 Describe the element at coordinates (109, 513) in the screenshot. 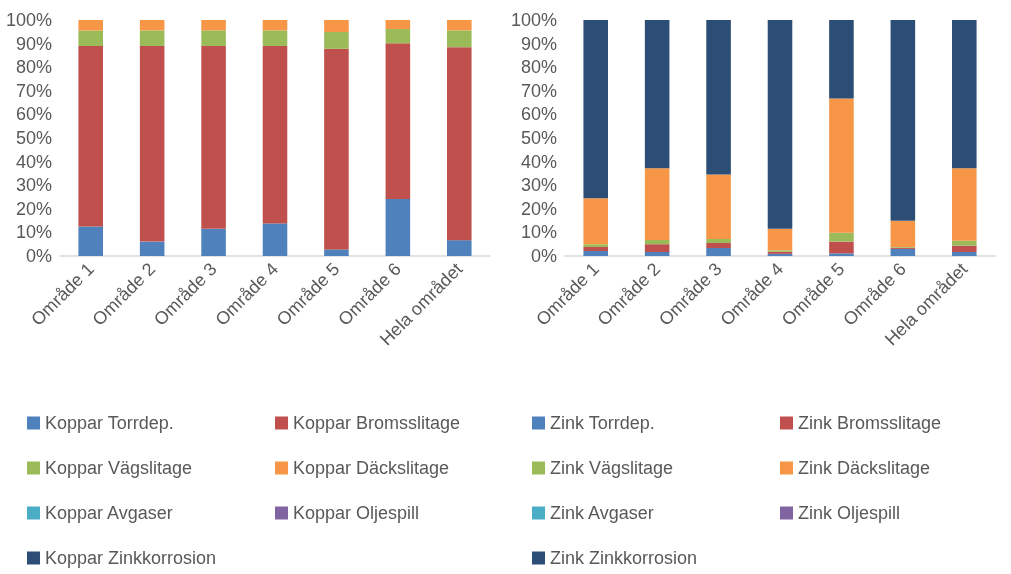

I see `legend-label: Koppar Avgaser` at that location.